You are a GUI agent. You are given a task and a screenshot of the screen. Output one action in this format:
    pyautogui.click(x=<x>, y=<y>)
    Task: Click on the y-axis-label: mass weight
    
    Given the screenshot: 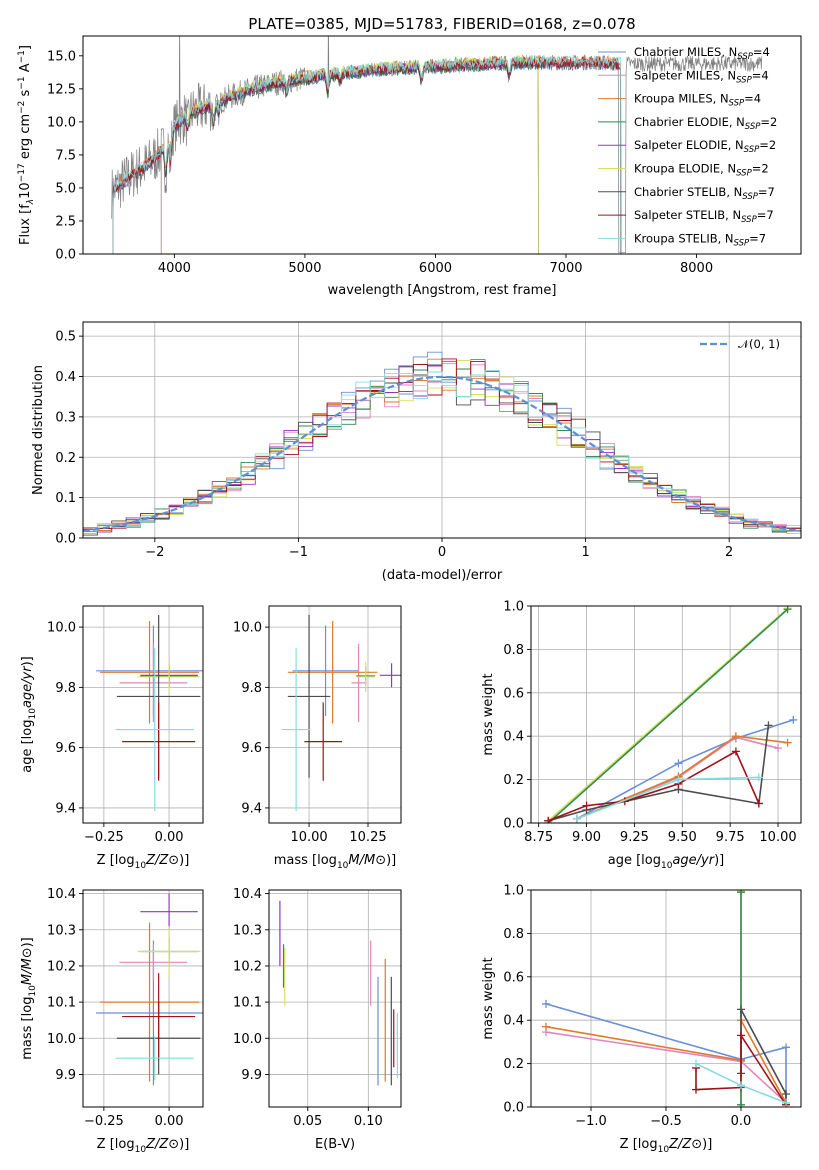 What is the action you would take?
    pyautogui.click(x=488, y=714)
    